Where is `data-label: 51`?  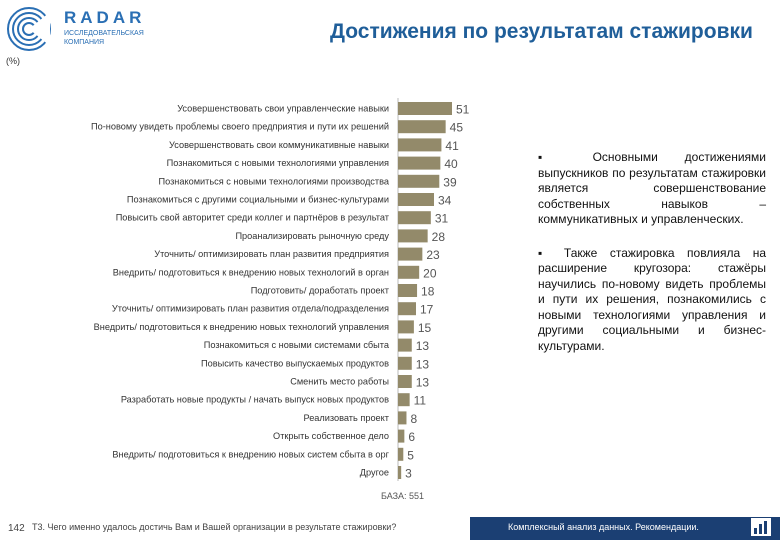 data-label: 51 is located at coordinates (463, 110).